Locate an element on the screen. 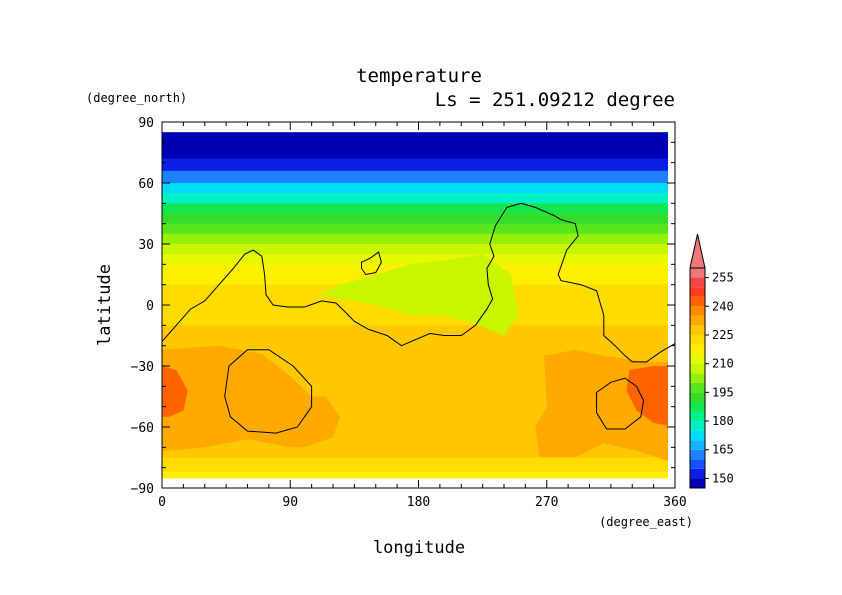 The image size is (842, 595). colorbar-tick-label: 195 is located at coordinates (723, 392).